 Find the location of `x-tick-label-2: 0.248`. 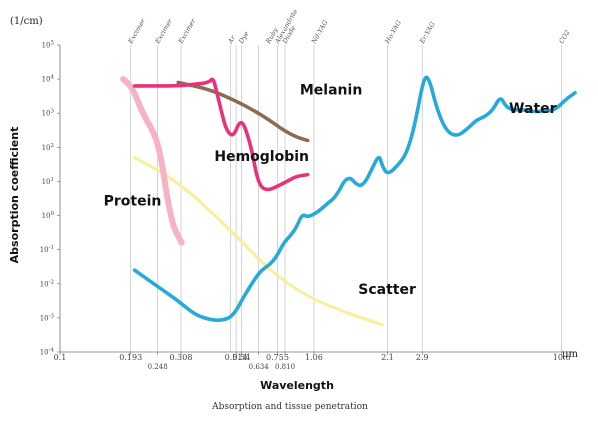

x-tick-label-2: 0.248 is located at coordinates (158, 367).